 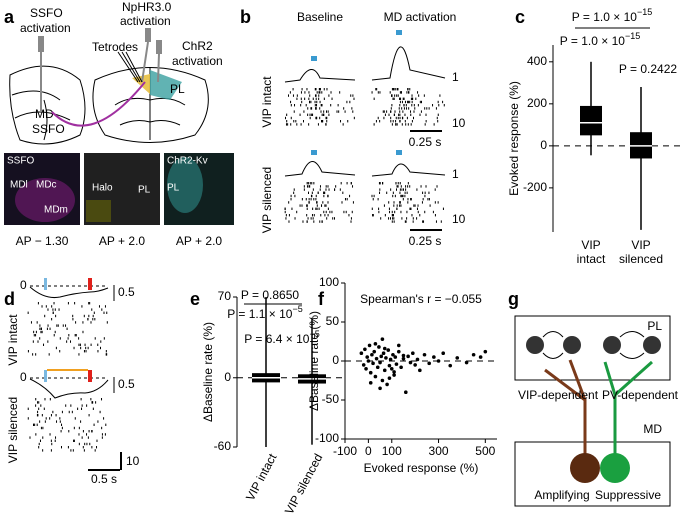 I want to click on fluorescence, so click(x=185, y=185).